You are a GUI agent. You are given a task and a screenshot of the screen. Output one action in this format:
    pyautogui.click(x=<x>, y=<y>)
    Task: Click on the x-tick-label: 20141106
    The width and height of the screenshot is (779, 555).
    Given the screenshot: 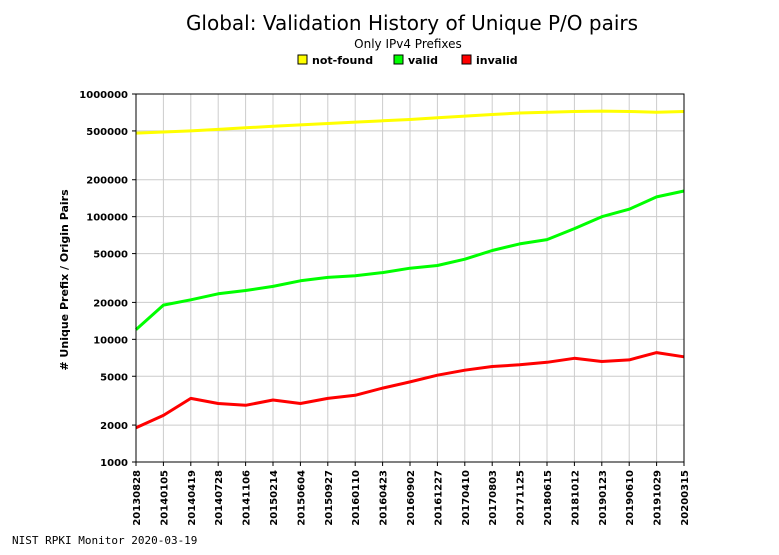 What is the action you would take?
    pyautogui.click(x=247, y=498)
    